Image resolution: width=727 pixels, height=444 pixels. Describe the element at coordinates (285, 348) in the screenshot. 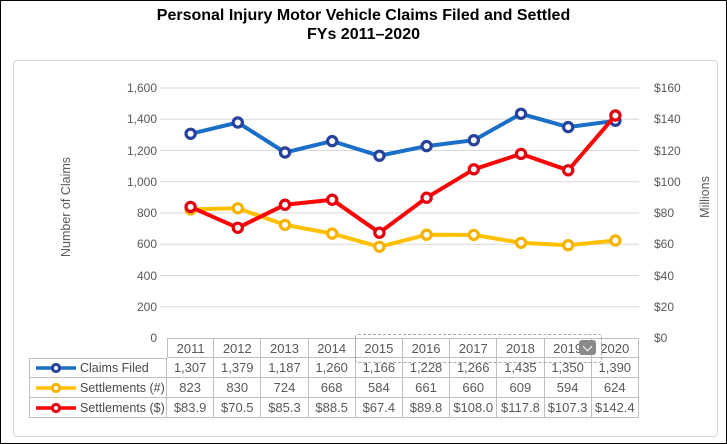

I see `year-header-cell: 2013` at that location.